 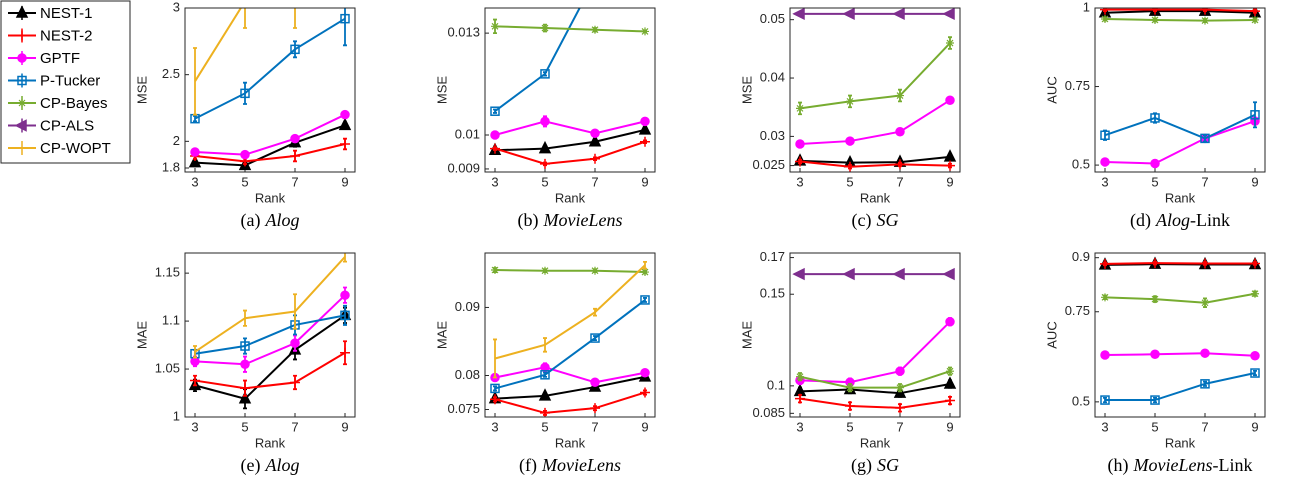 What do you see at coordinates (463, 32) in the screenshot?
I see `y-tick-label: 0.013` at bounding box center [463, 32].